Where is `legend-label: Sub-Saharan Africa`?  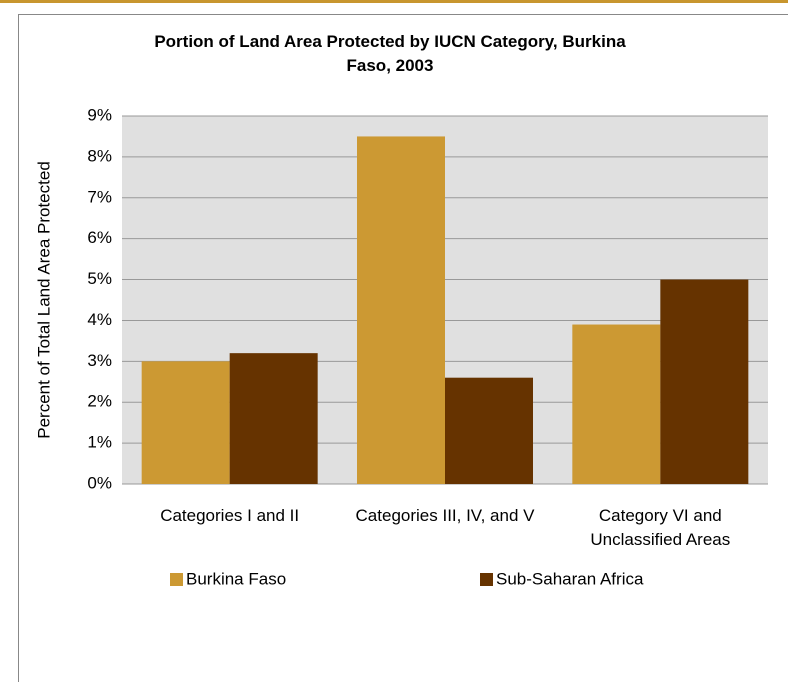
legend-label: Sub-Saharan Africa is located at coordinates (570, 578).